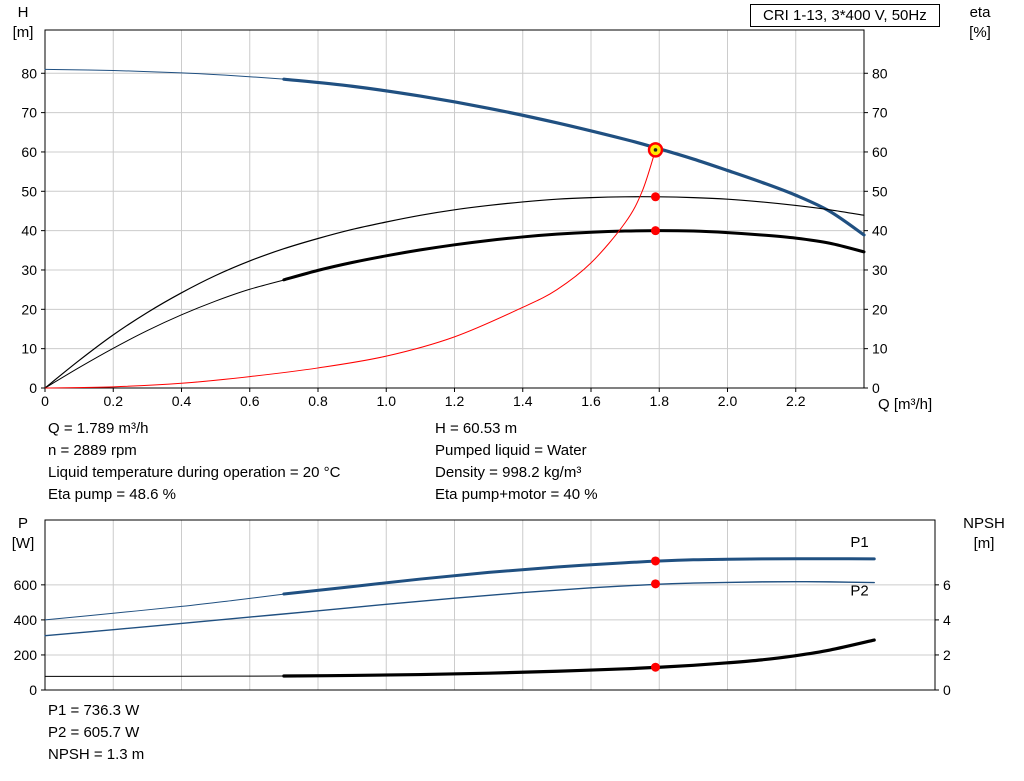 The height and width of the screenshot is (781, 1024). I want to click on eta-pump-value: Eta pump = 48.6 %, so click(112, 494).